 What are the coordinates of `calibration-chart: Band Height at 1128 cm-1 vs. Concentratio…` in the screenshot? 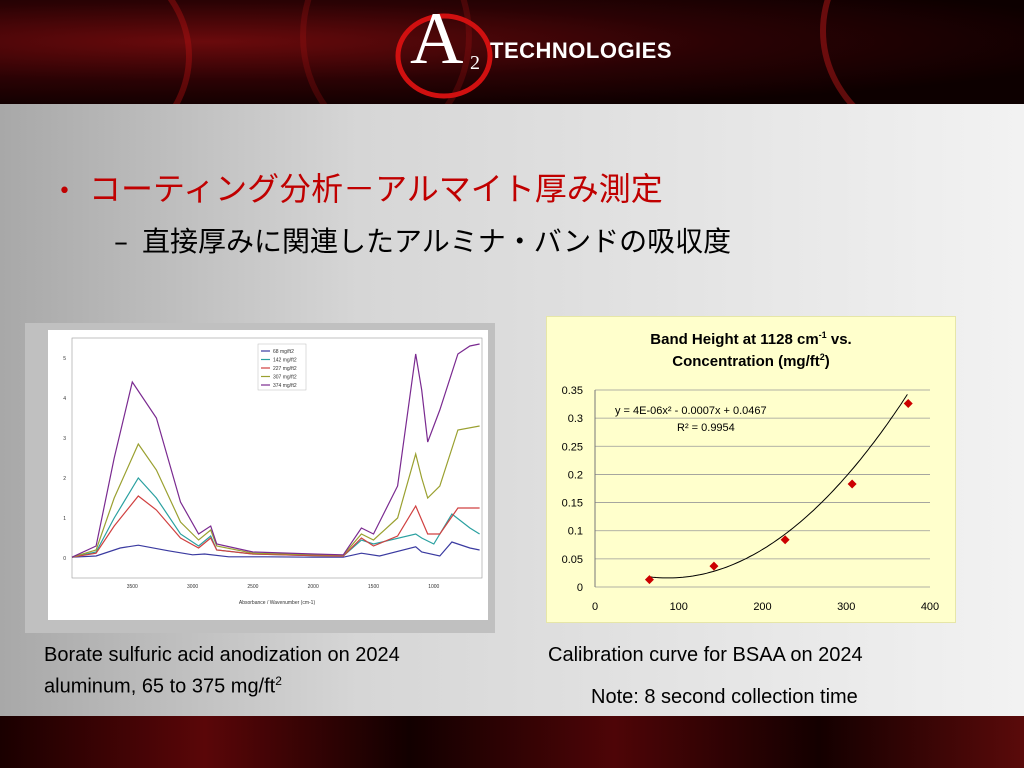 It's located at (751, 471).